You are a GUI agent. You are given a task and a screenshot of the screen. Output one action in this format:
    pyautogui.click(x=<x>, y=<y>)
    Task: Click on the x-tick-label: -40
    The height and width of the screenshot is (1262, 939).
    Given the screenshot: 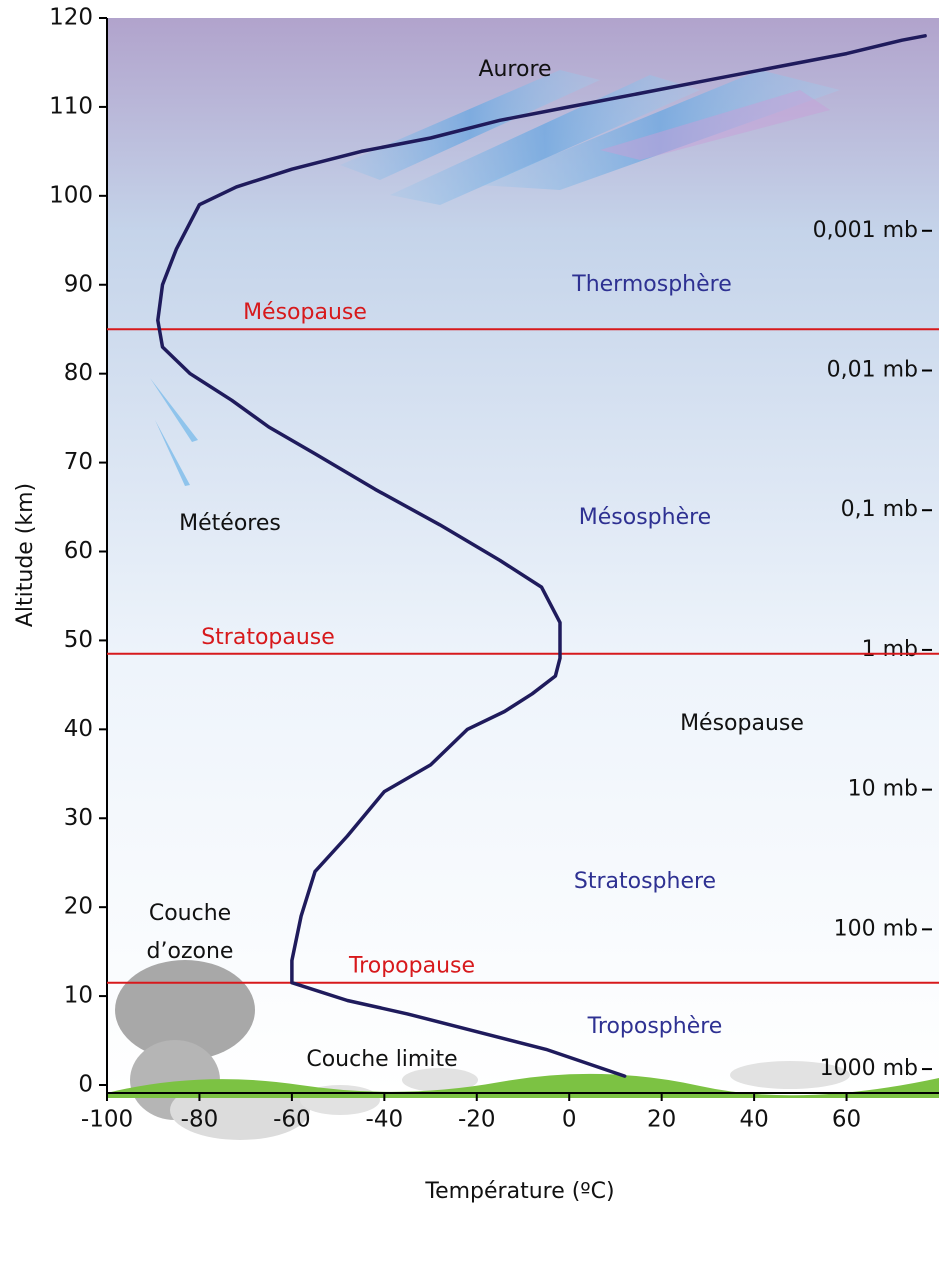 What is the action you would take?
    pyautogui.click(x=385, y=1120)
    